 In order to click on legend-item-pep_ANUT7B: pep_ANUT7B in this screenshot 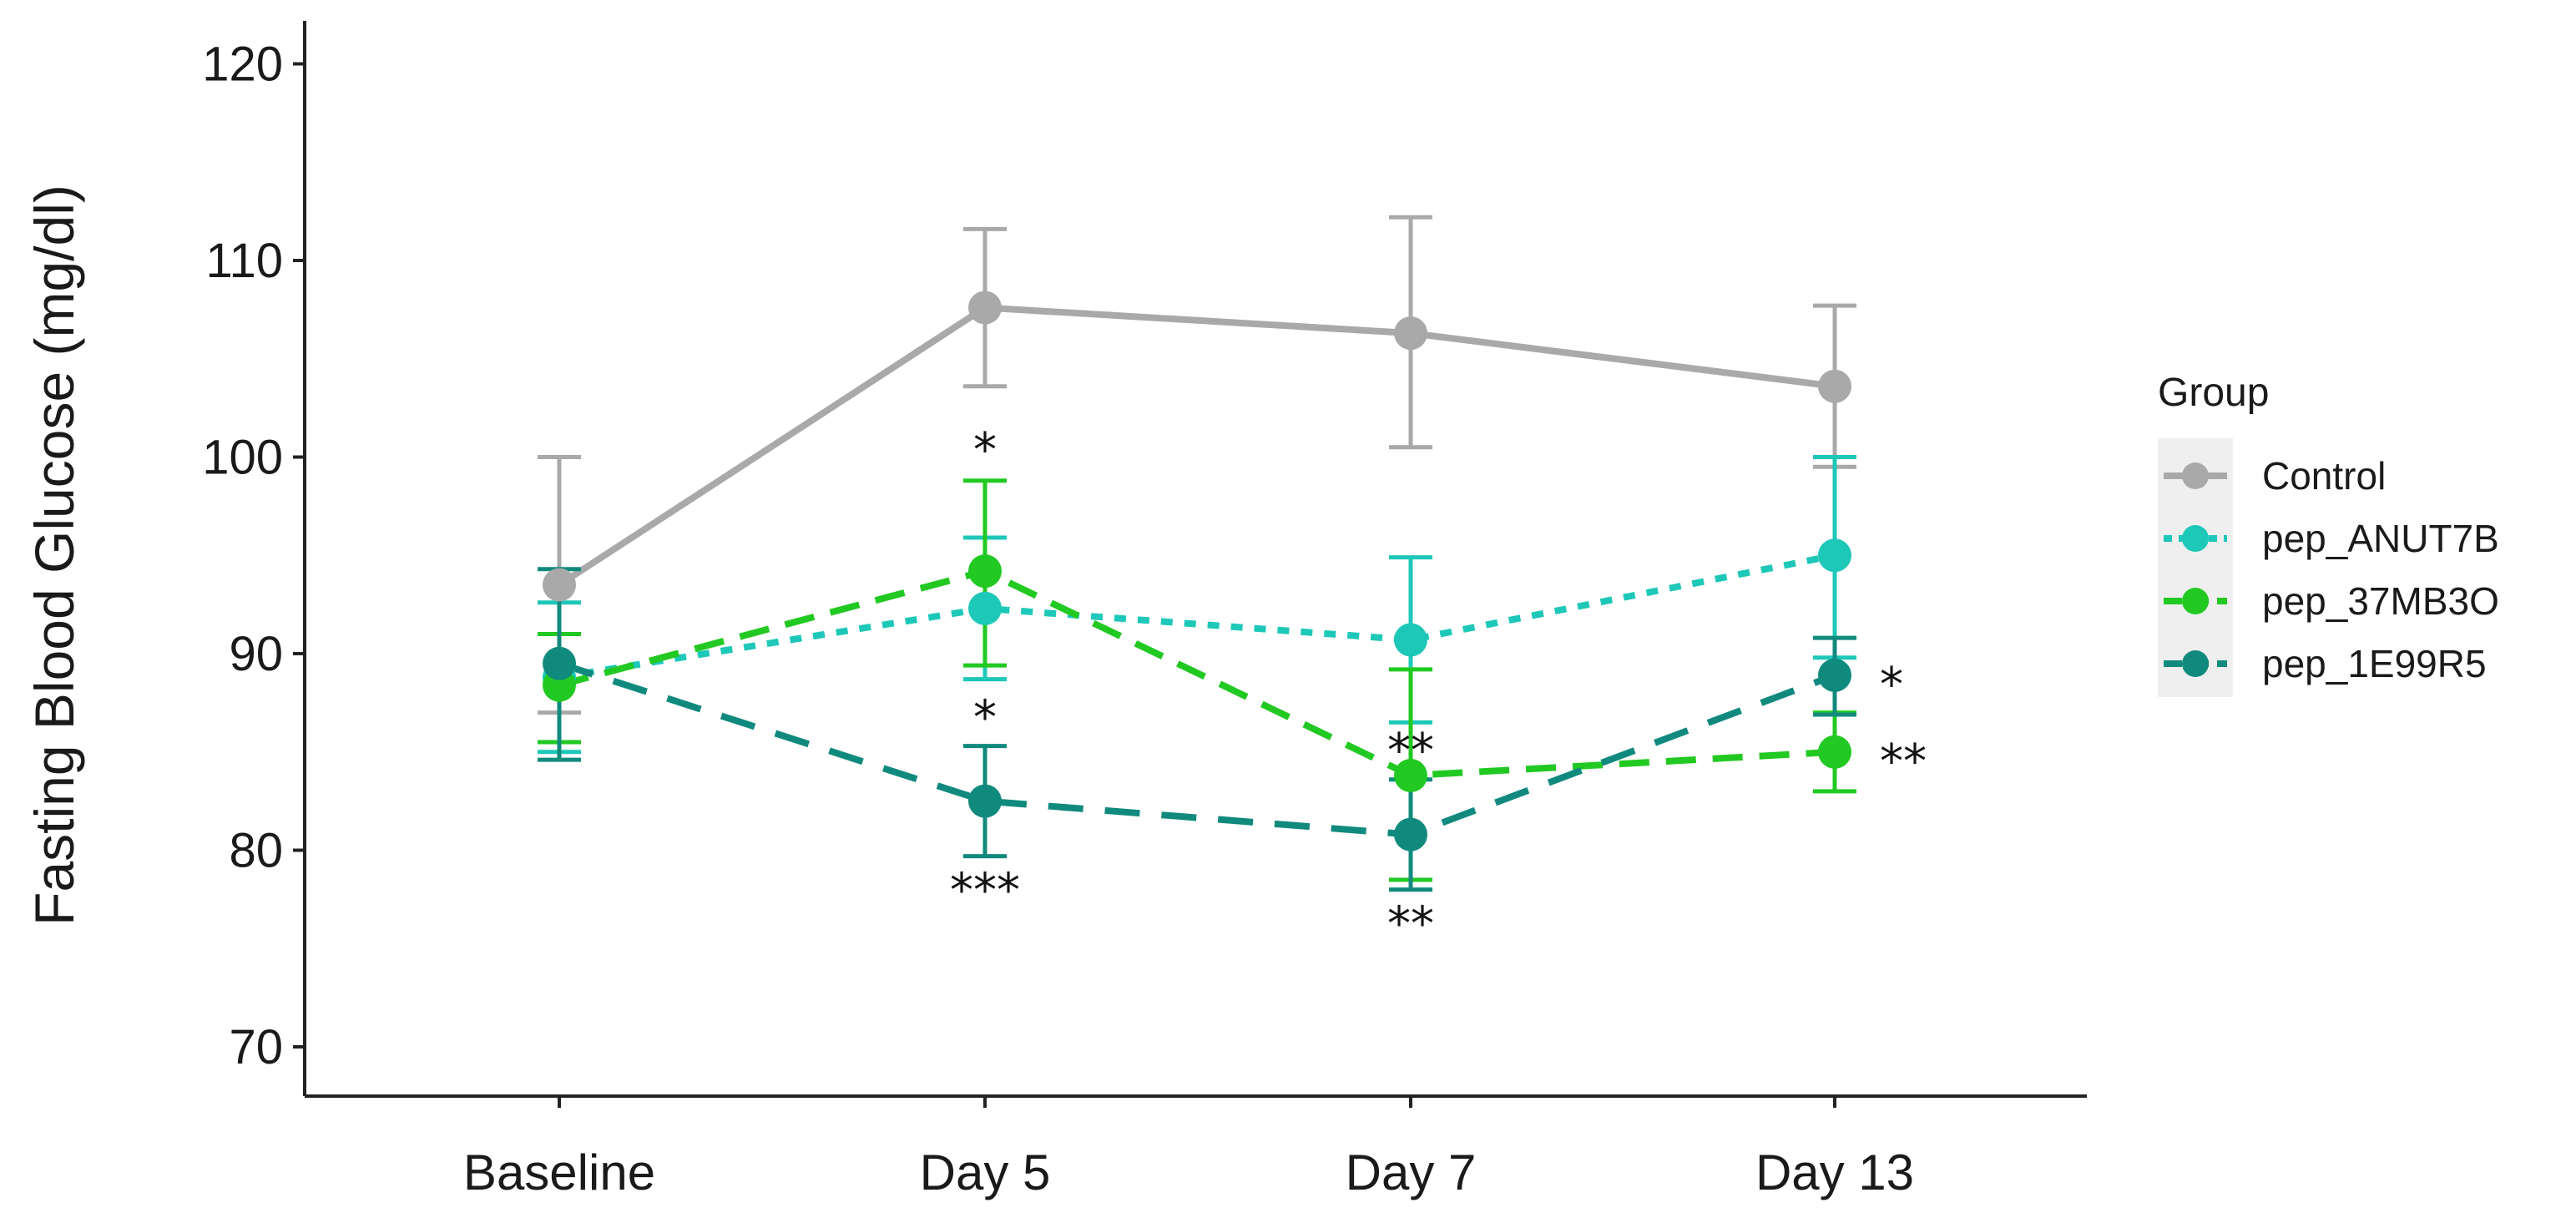, I will do `click(2331, 538)`.